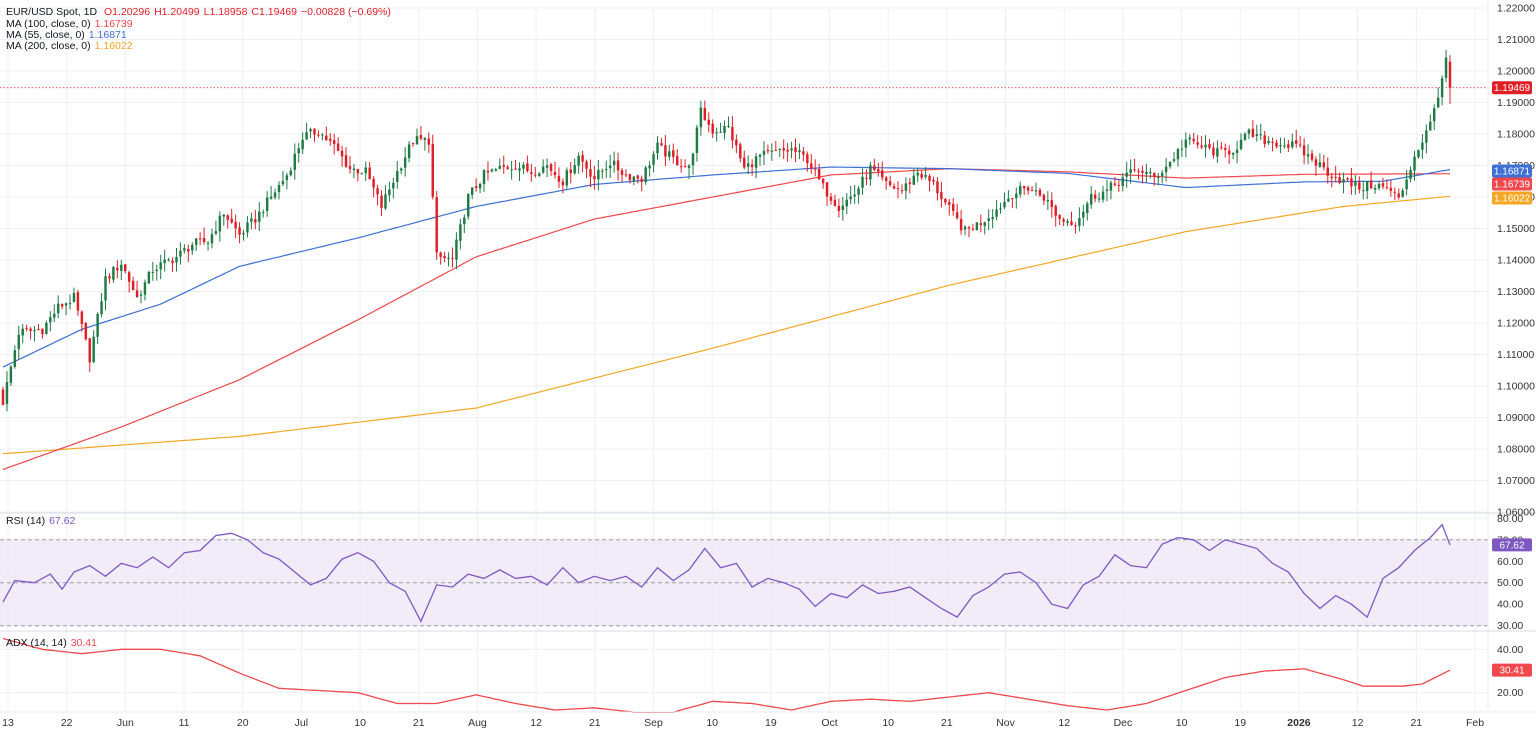 The image size is (1536, 734). Describe the element at coordinates (51, 643) in the screenshot. I see `adx-legend: ADX (14, 14) 30.41` at that location.